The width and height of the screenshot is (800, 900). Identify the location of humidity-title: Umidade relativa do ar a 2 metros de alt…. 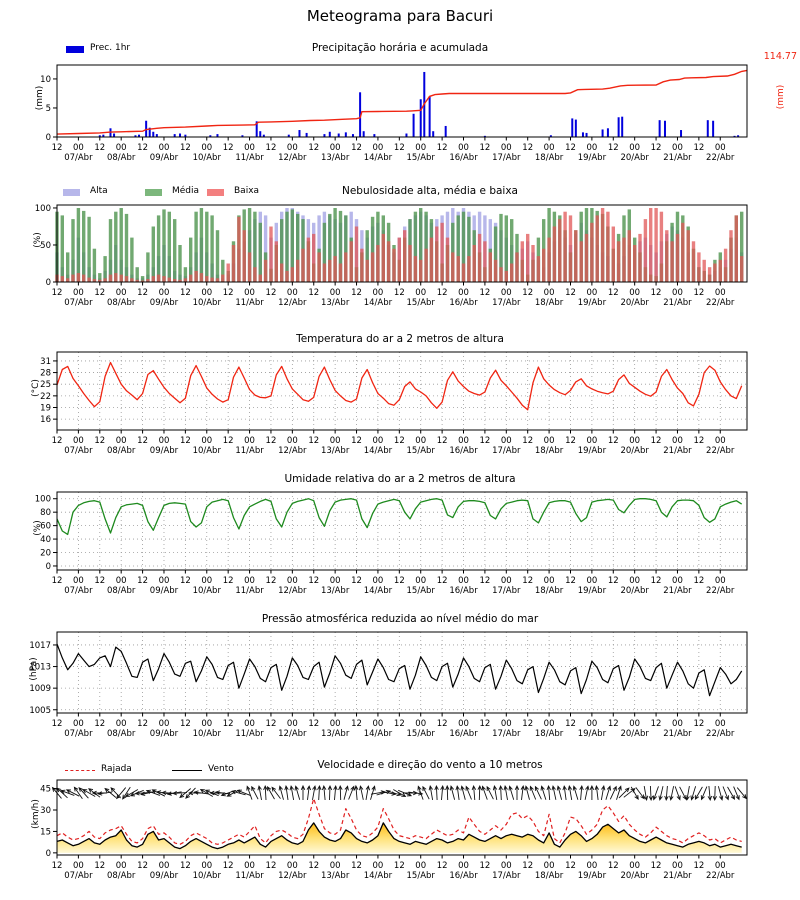
(400, 479).